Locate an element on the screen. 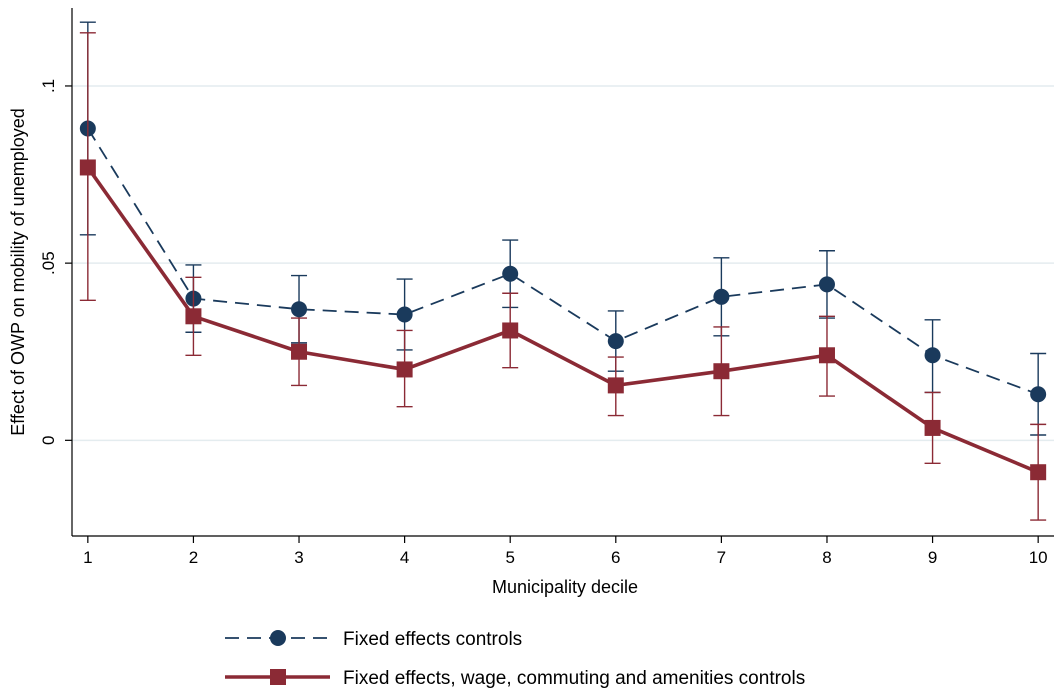 The height and width of the screenshot is (692, 1054). legend-item-fixed-effects: Fixed effects controls is located at coordinates (373, 639).